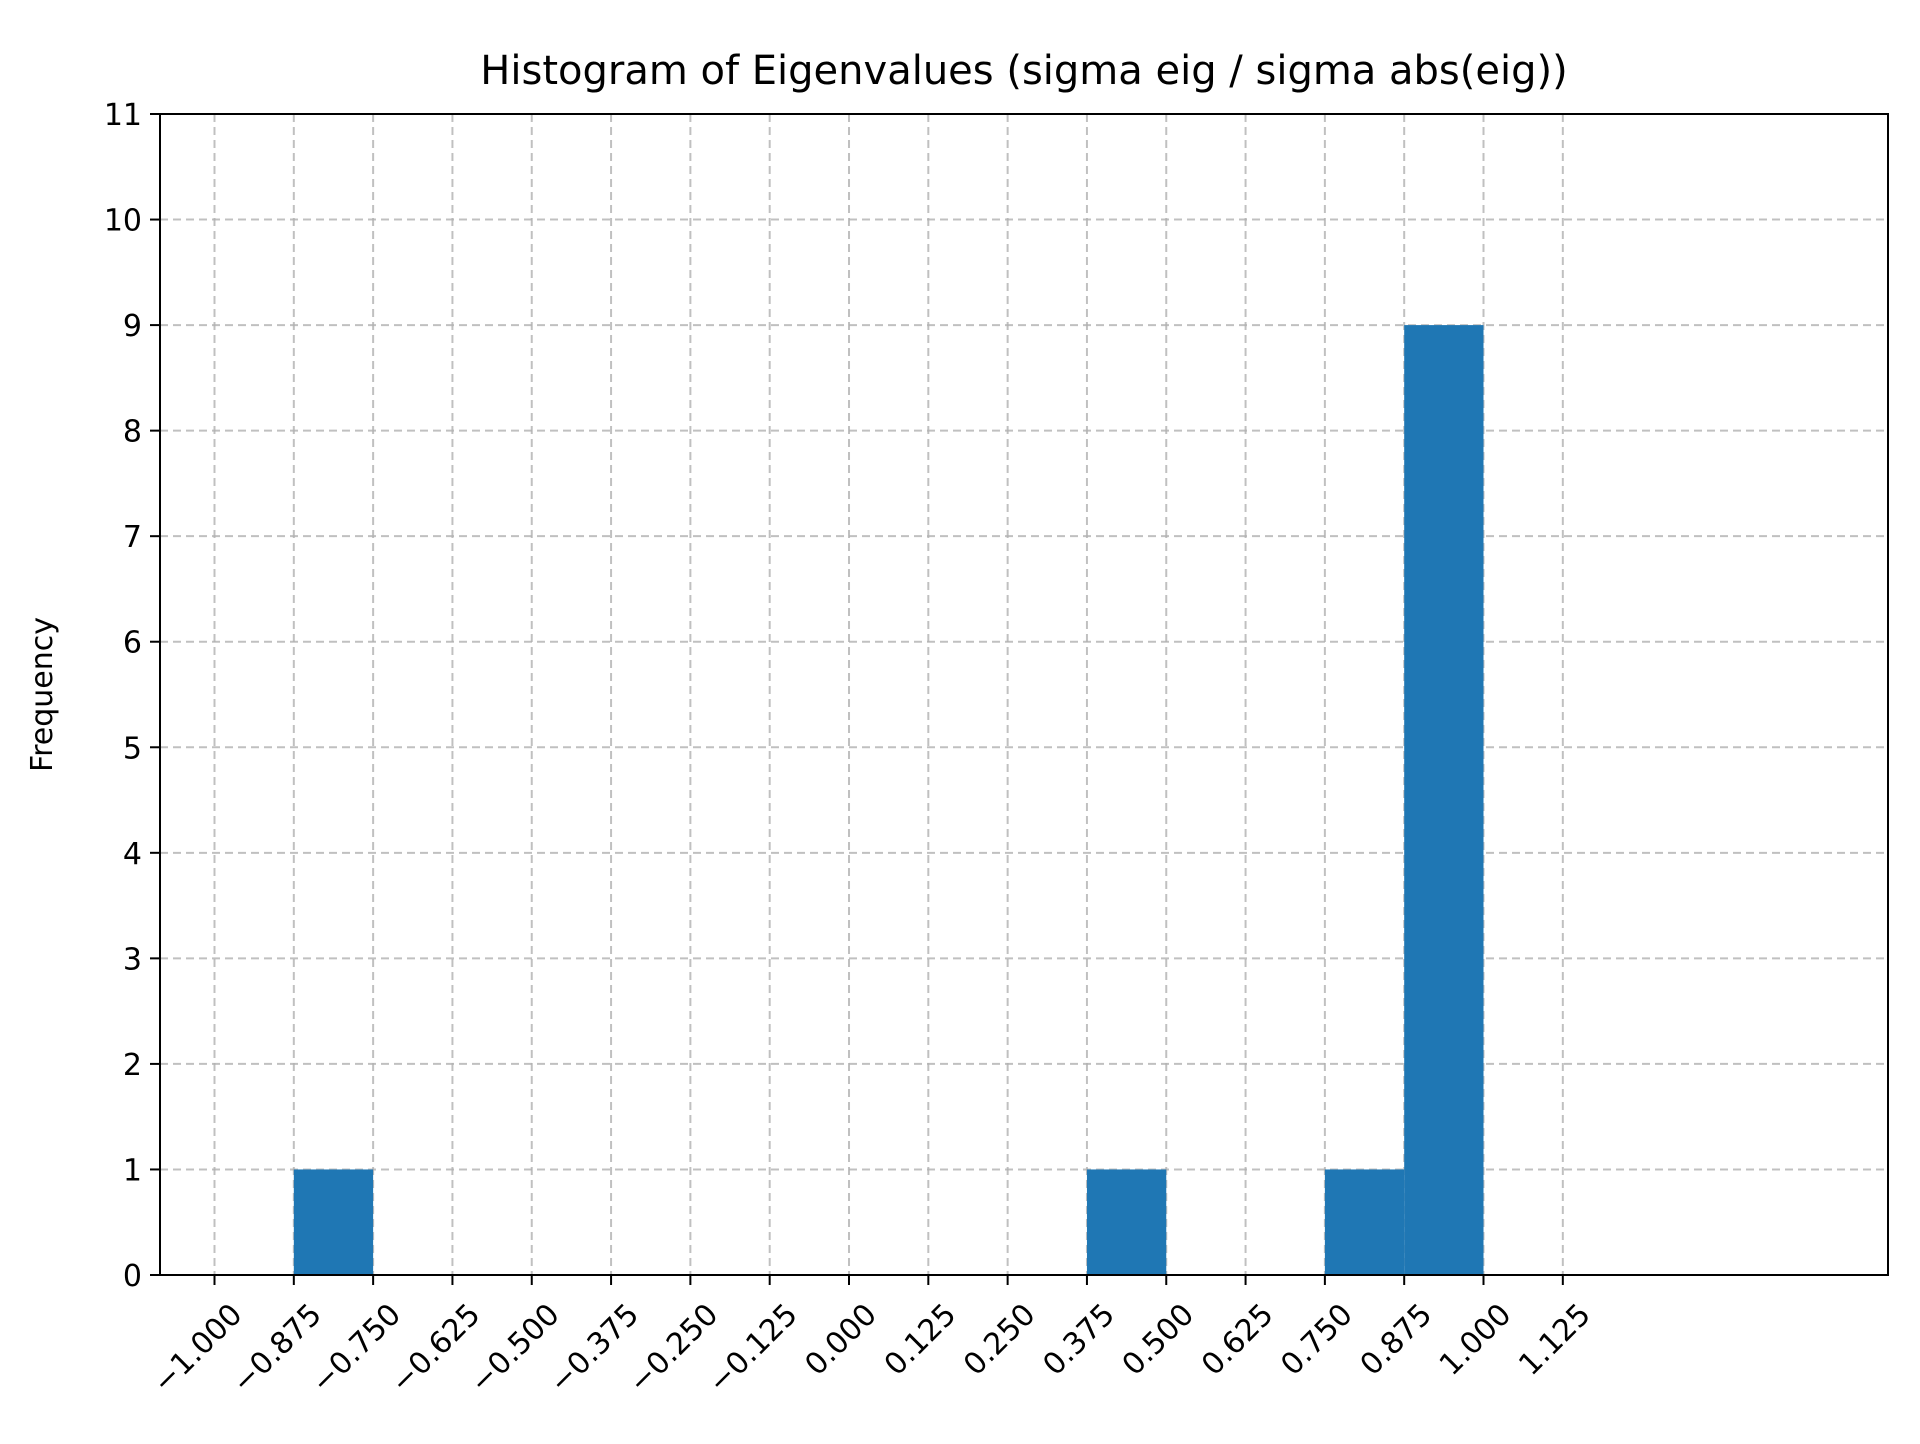 The width and height of the screenshot is (1920, 1444). Describe the element at coordinates (132, 1276) in the screenshot. I see `y-tick-label: 0` at that location.